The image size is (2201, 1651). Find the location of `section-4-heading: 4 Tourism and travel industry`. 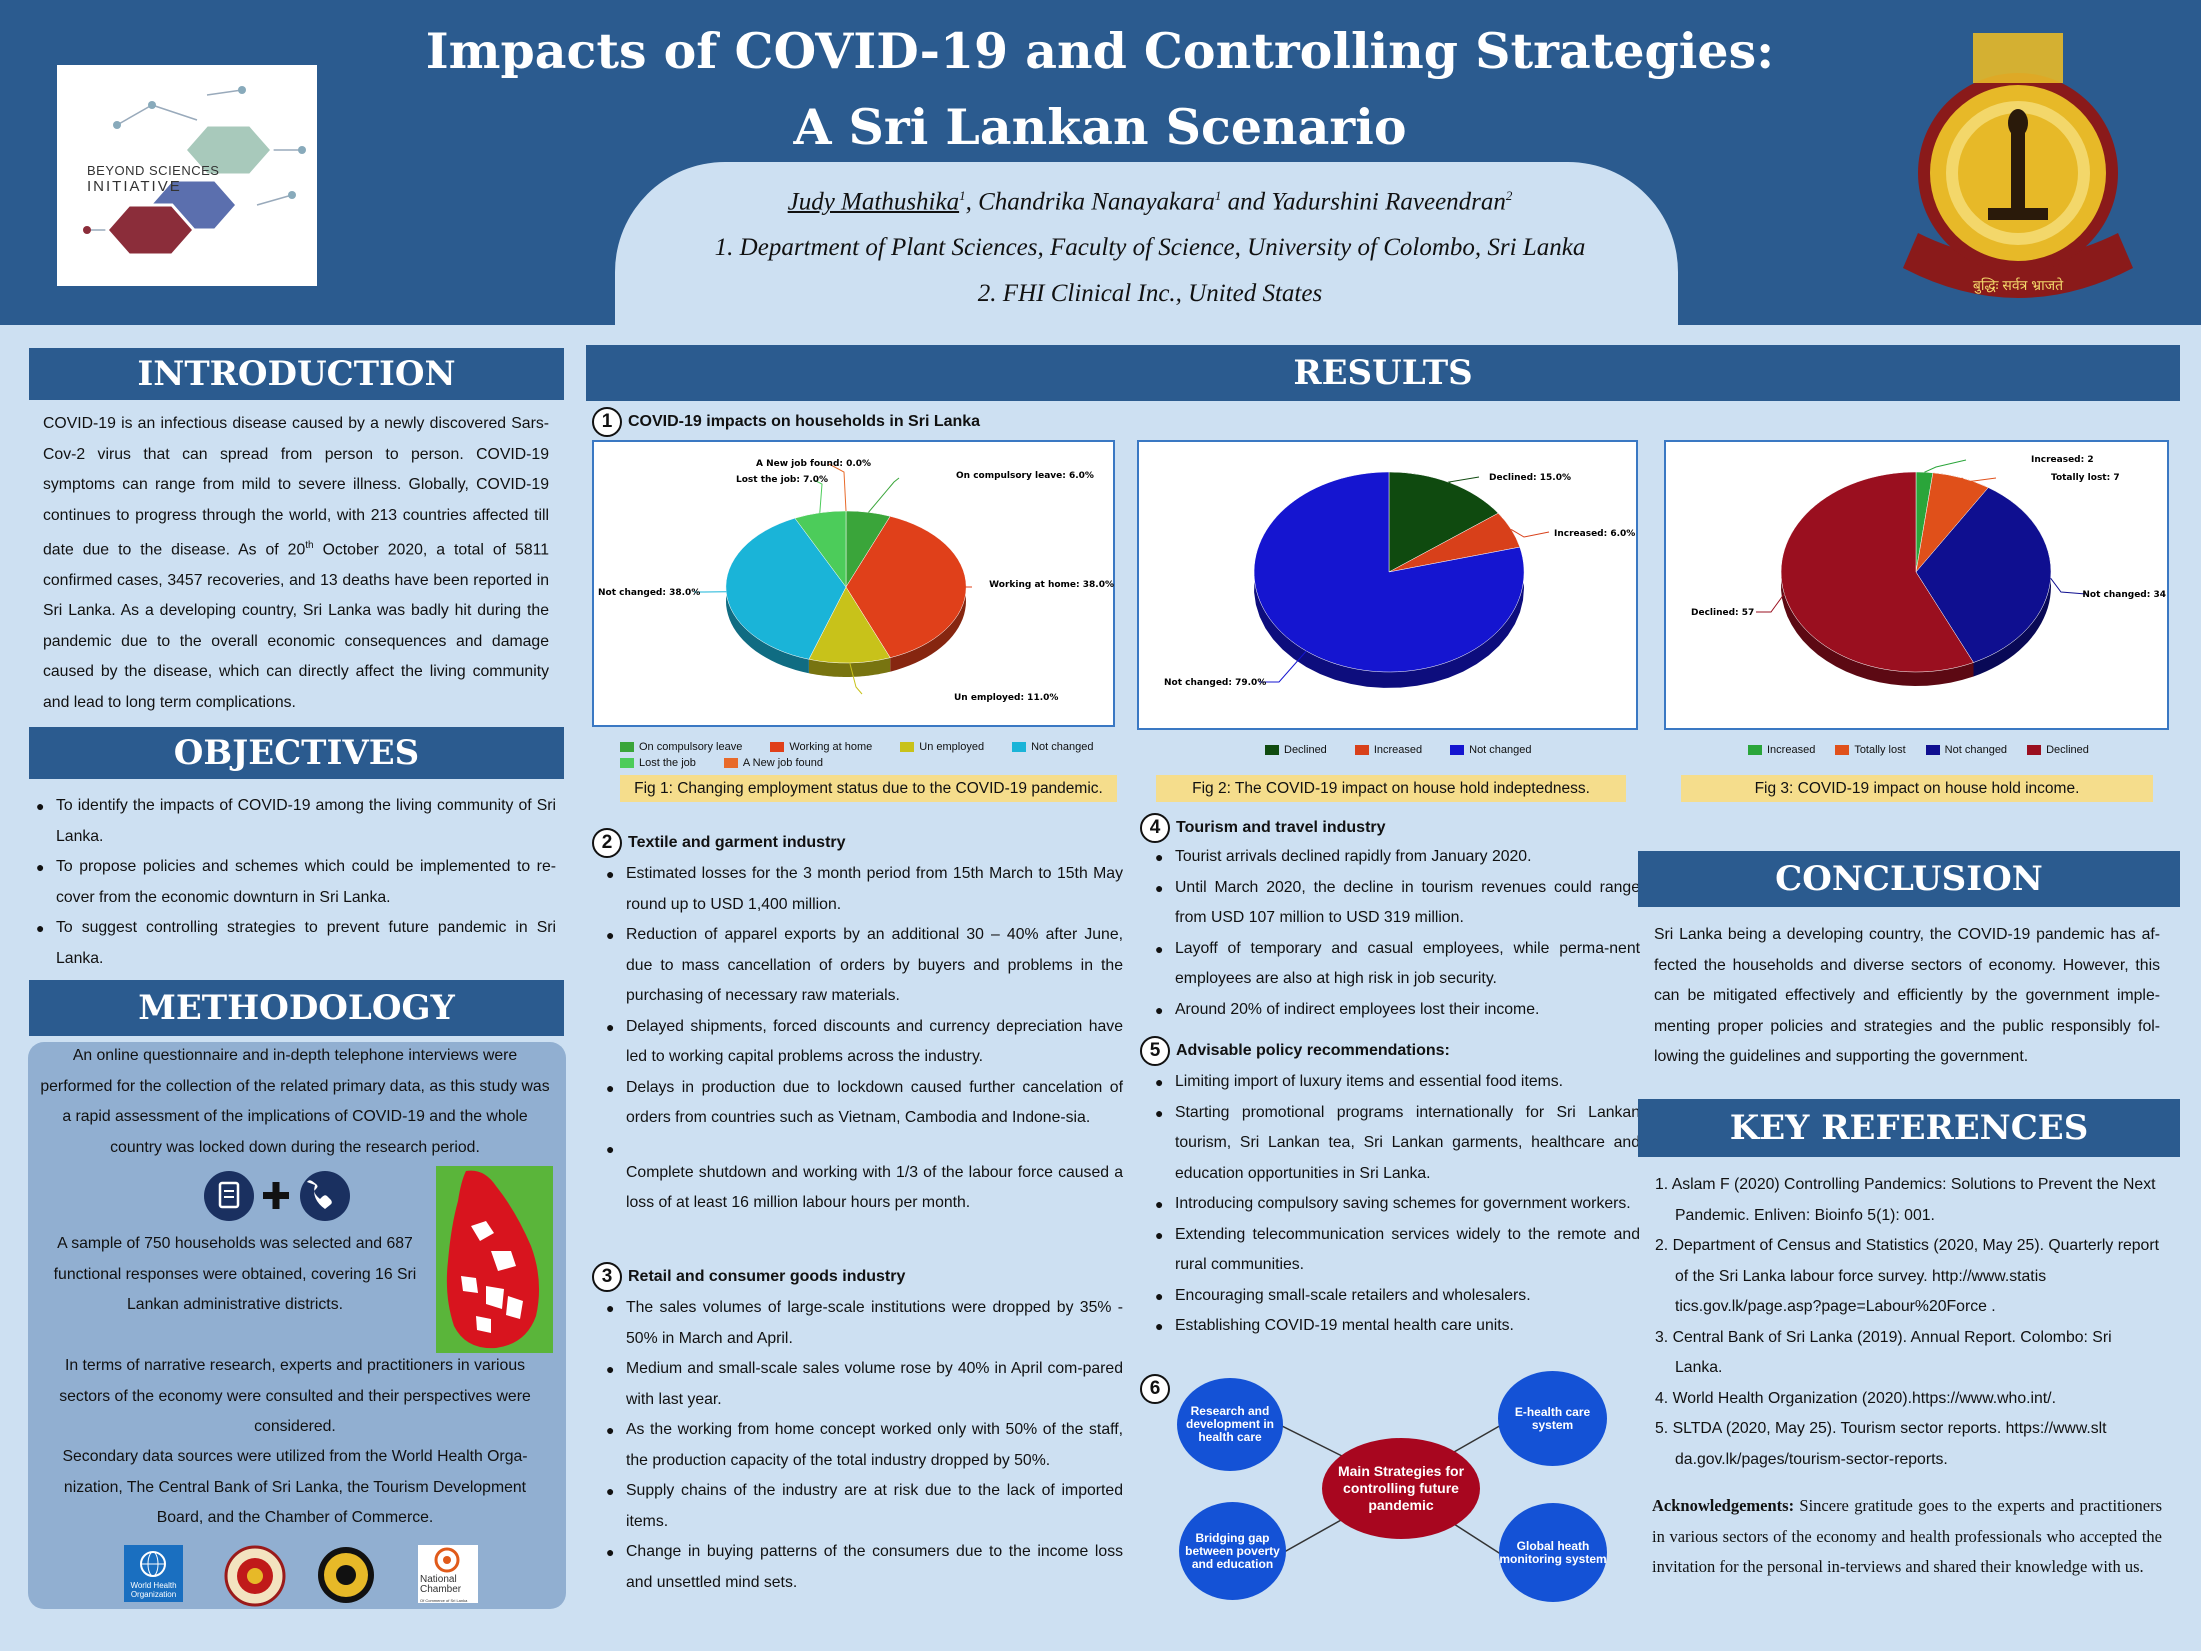

section-4-heading: 4 Tourism and travel industry is located at coordinates (1263, 828).